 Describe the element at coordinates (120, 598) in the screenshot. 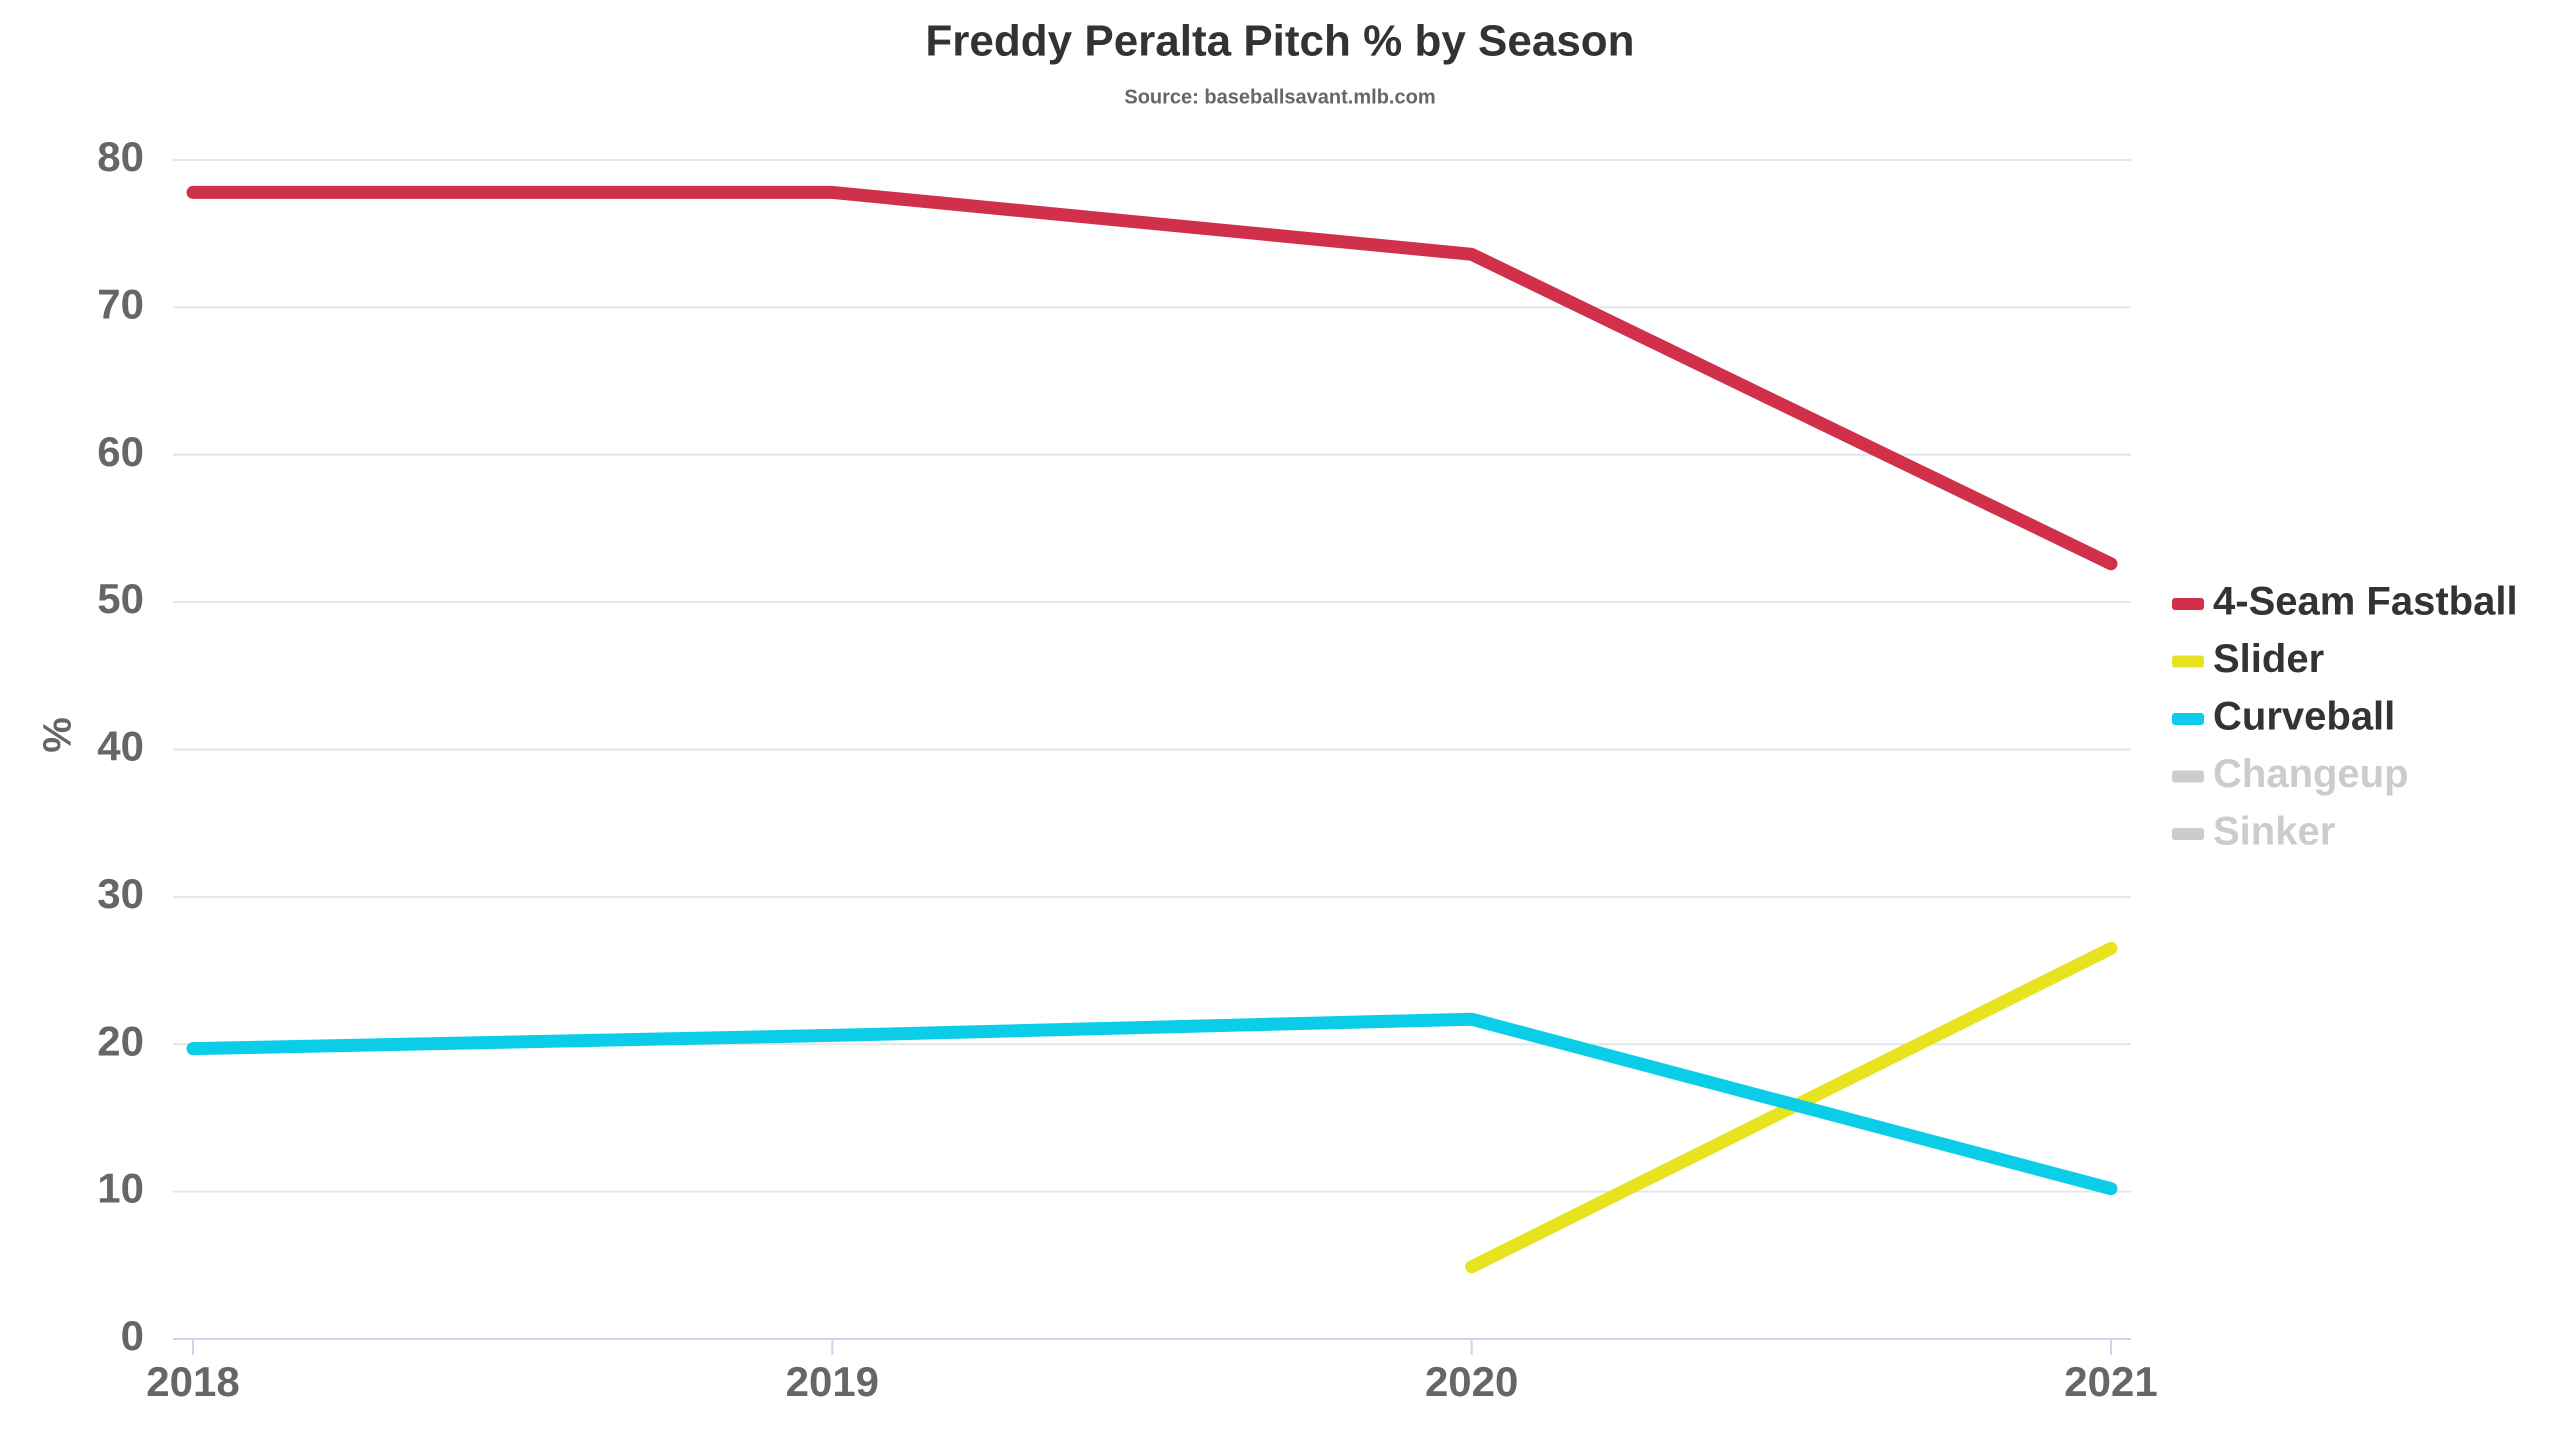

I see `y-tick-label: 50` at that location.